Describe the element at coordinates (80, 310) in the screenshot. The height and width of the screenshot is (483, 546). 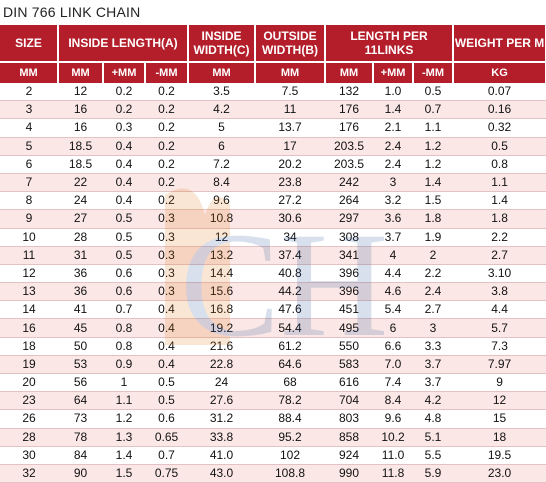
I see `table-cell: 41` at that location.